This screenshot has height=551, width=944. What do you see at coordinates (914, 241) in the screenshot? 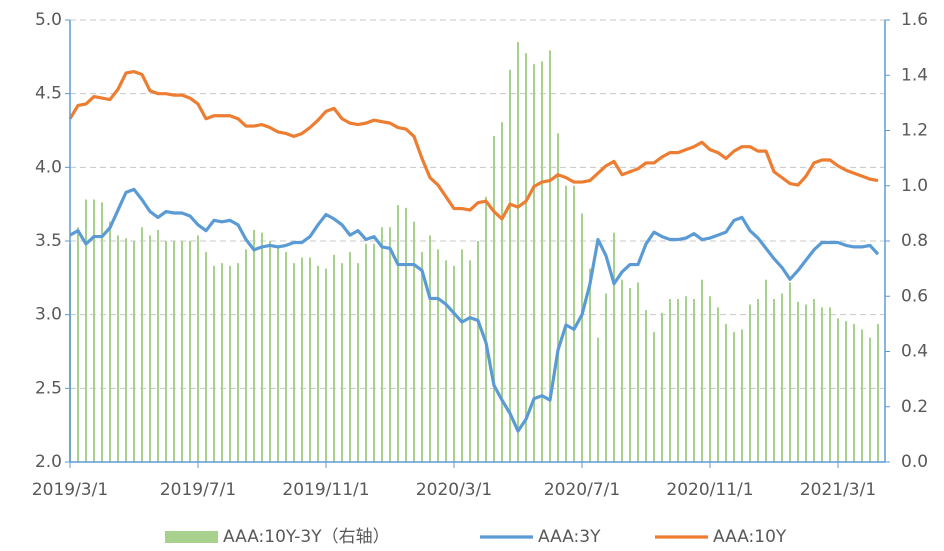
I see `y2-tick-label: 0.8` at bounding box center [914, 241].